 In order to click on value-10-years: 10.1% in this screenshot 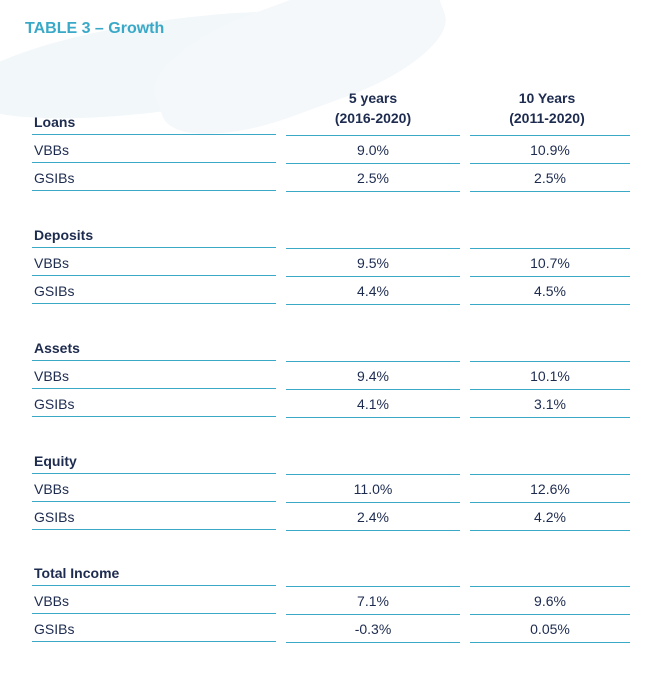, I will do `click(550, 376)`.